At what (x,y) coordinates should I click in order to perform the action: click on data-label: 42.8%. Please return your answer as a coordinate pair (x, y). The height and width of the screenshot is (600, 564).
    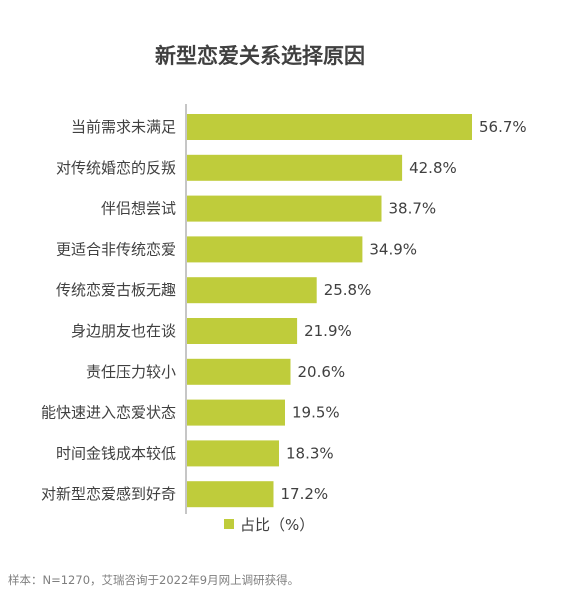
    Looking at the image, I should click on (433, 168).